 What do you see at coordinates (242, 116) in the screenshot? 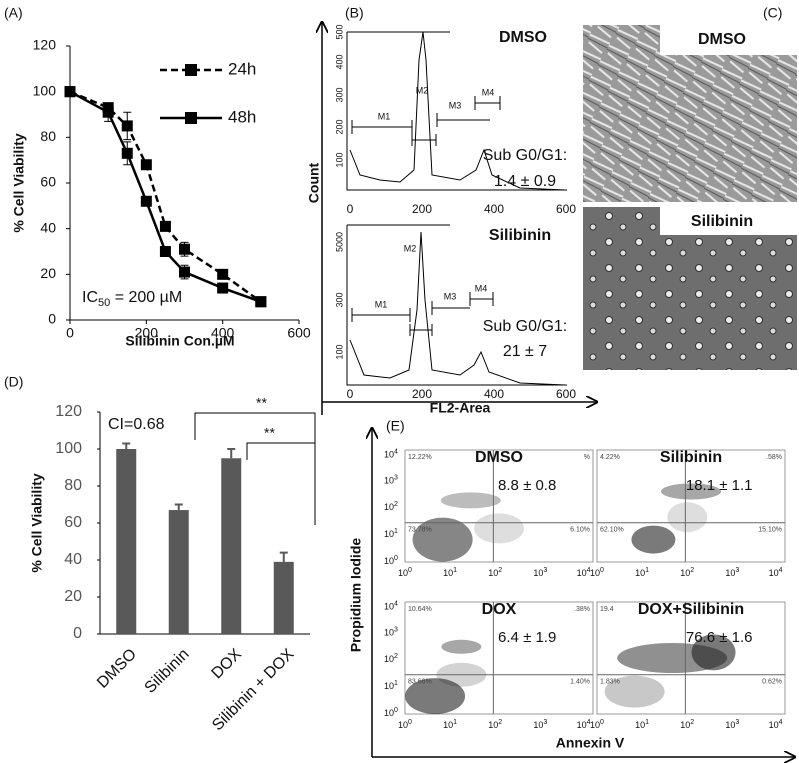
I see `legend-label: 48h` at bounding box center [242, 116].